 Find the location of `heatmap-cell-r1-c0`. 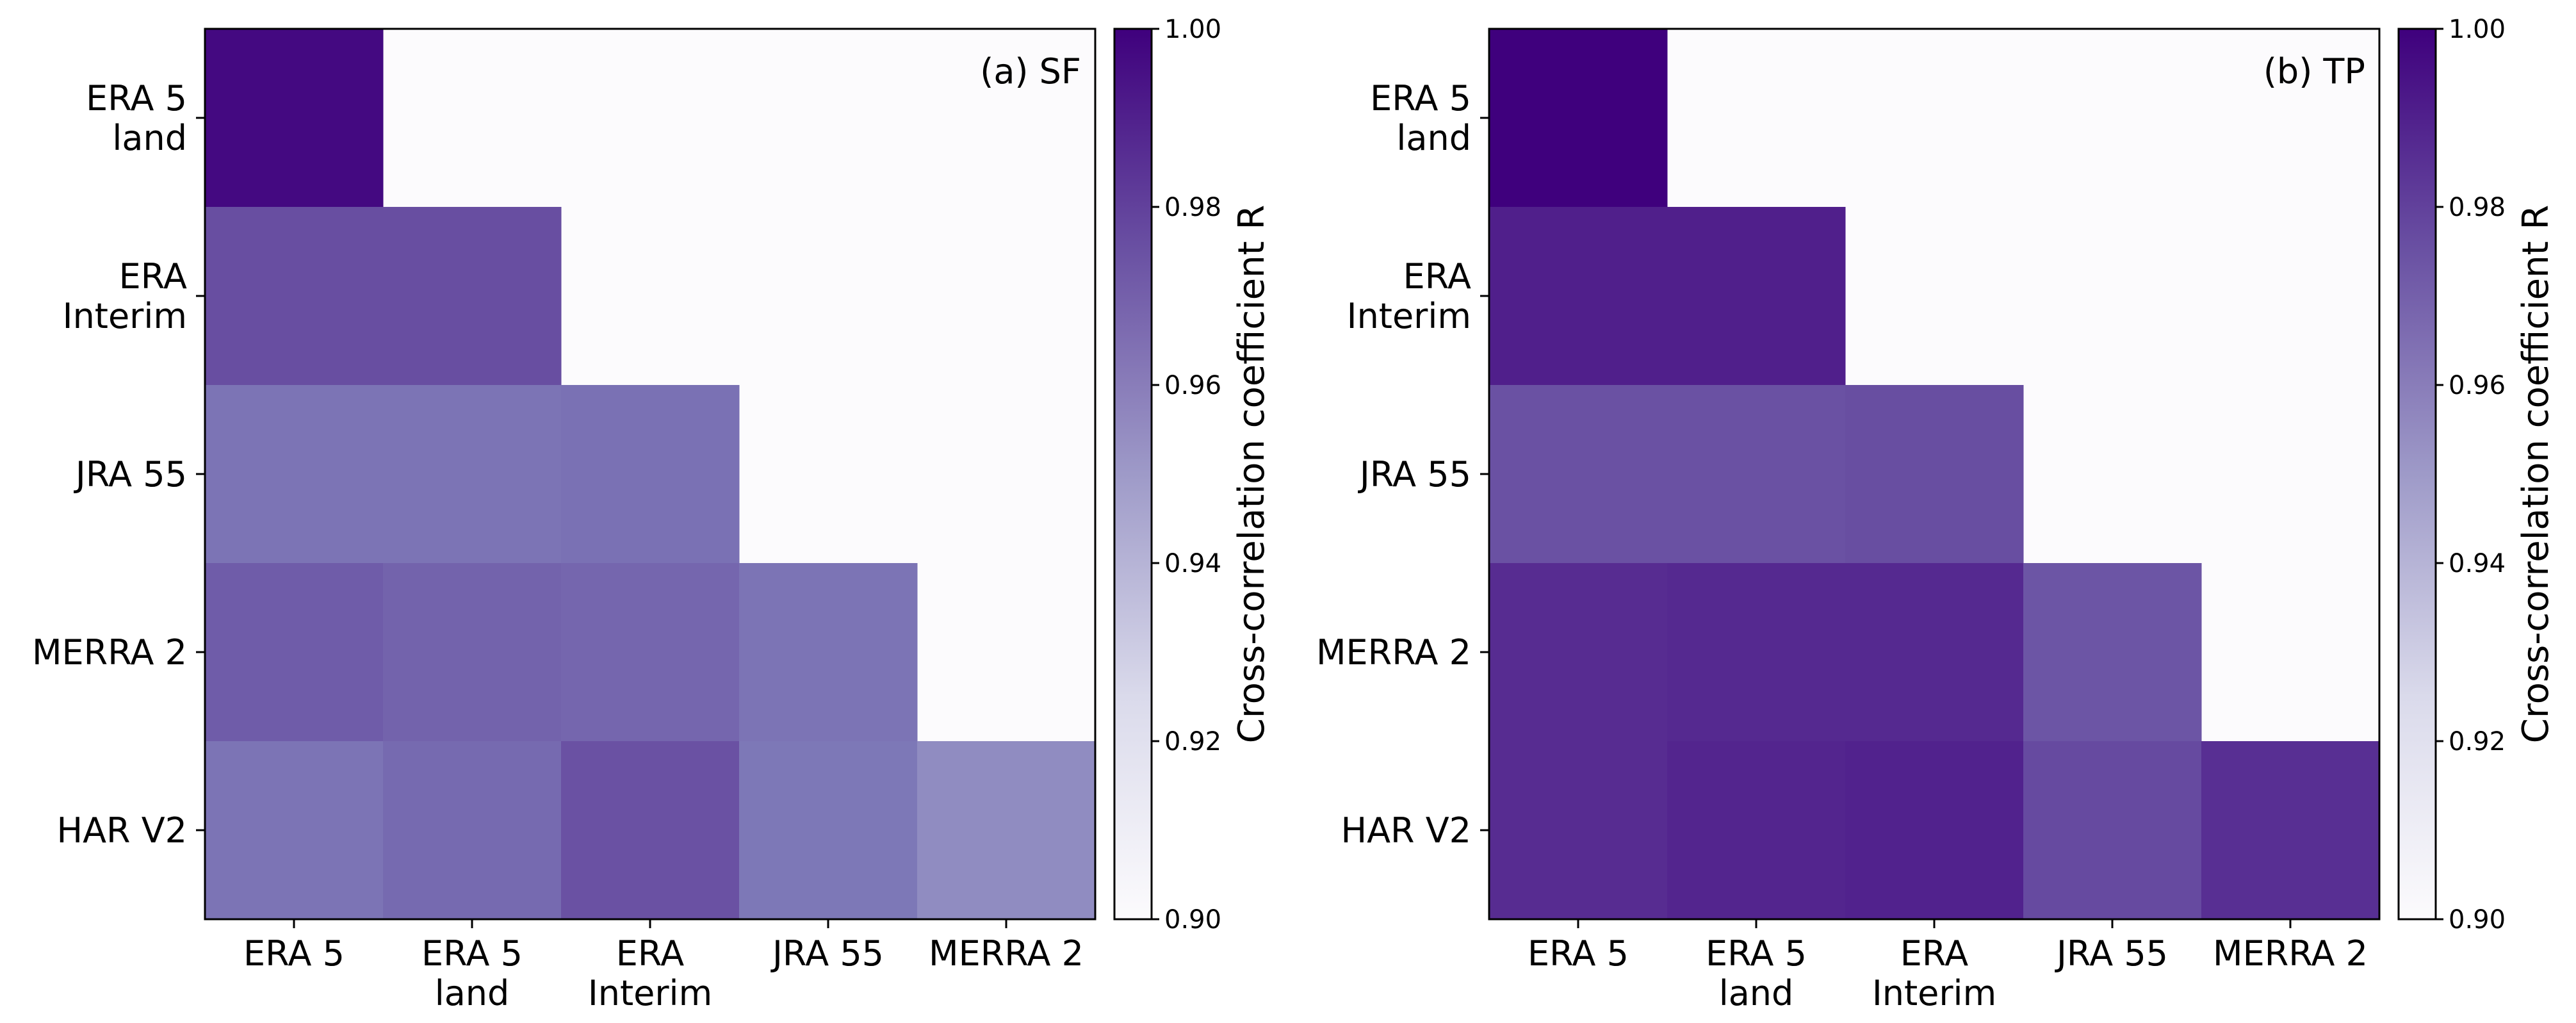

heatmap-cell-r1-c0 is located at coordinates (1578, 296).